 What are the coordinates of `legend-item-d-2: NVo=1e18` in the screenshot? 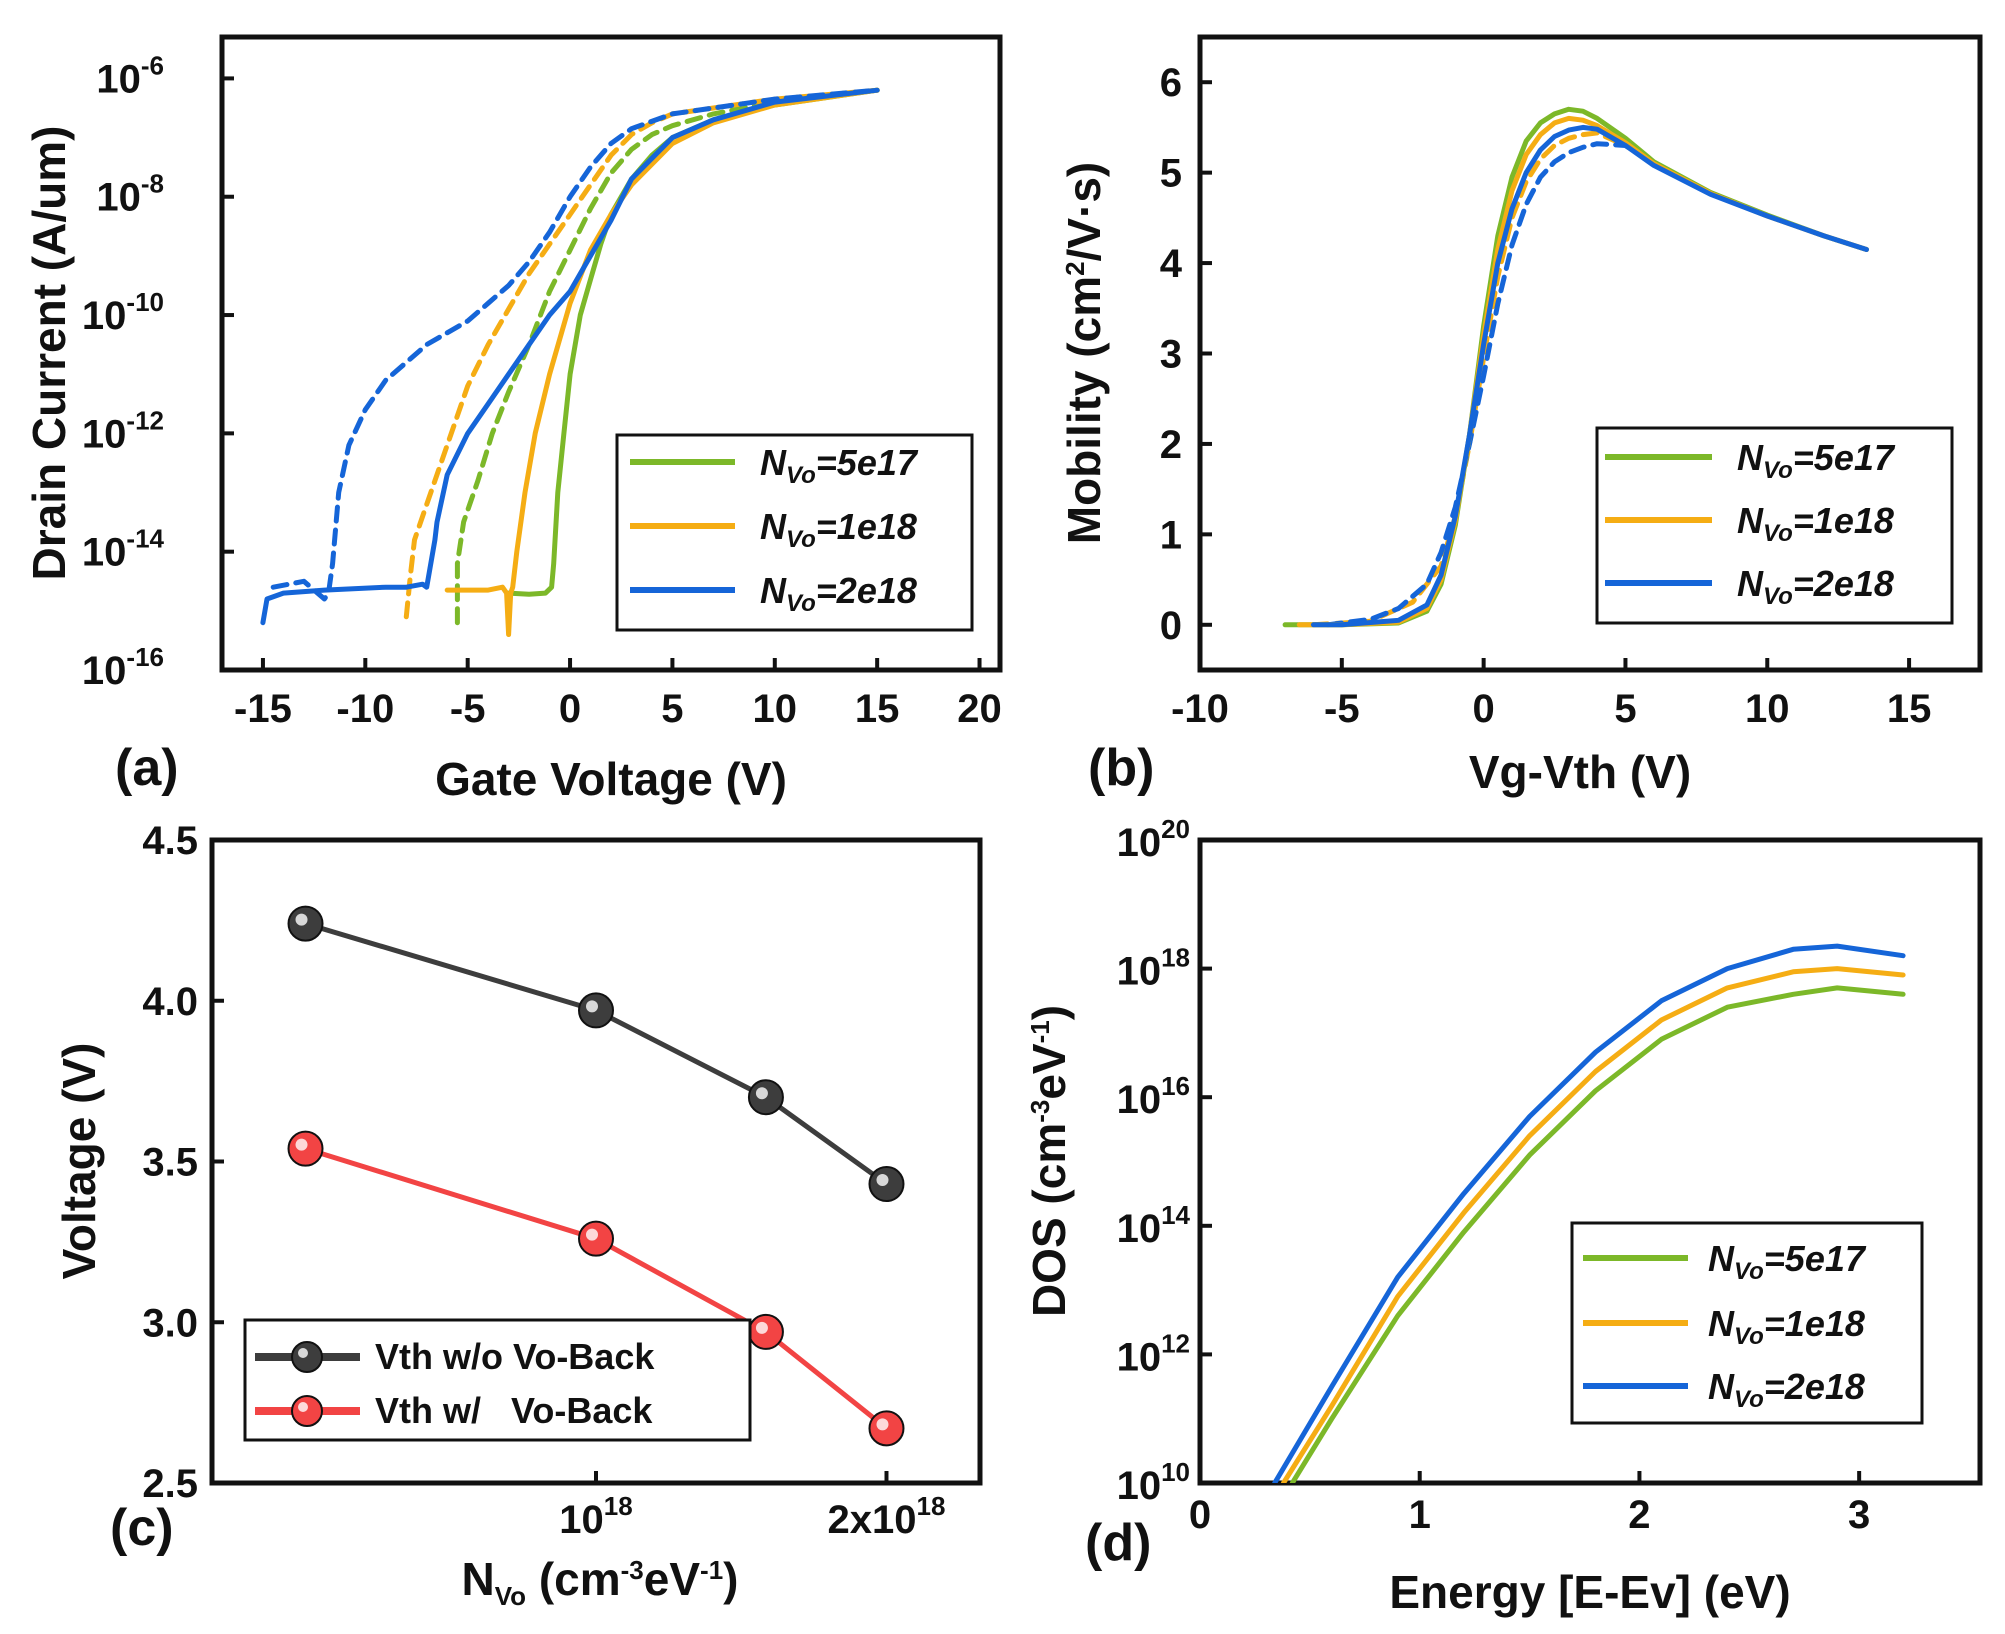 It's located at (1724, 1326).